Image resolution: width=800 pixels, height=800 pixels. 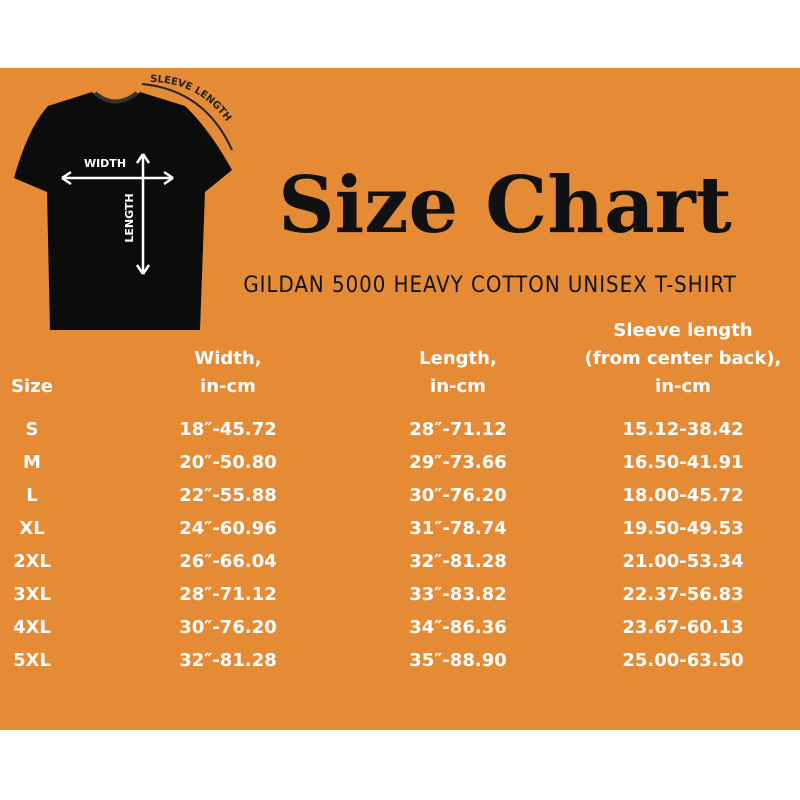 What do you see at coordinates (32, 660) in the screenshot?
I see `table-cell: 5XL` at bounding box center [32, 660].